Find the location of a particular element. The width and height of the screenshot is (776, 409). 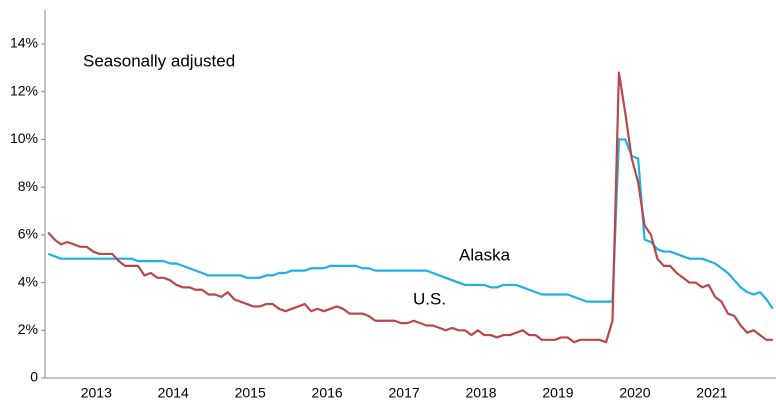

x-tick-label: 2017 is located at coordinates (404, 393).